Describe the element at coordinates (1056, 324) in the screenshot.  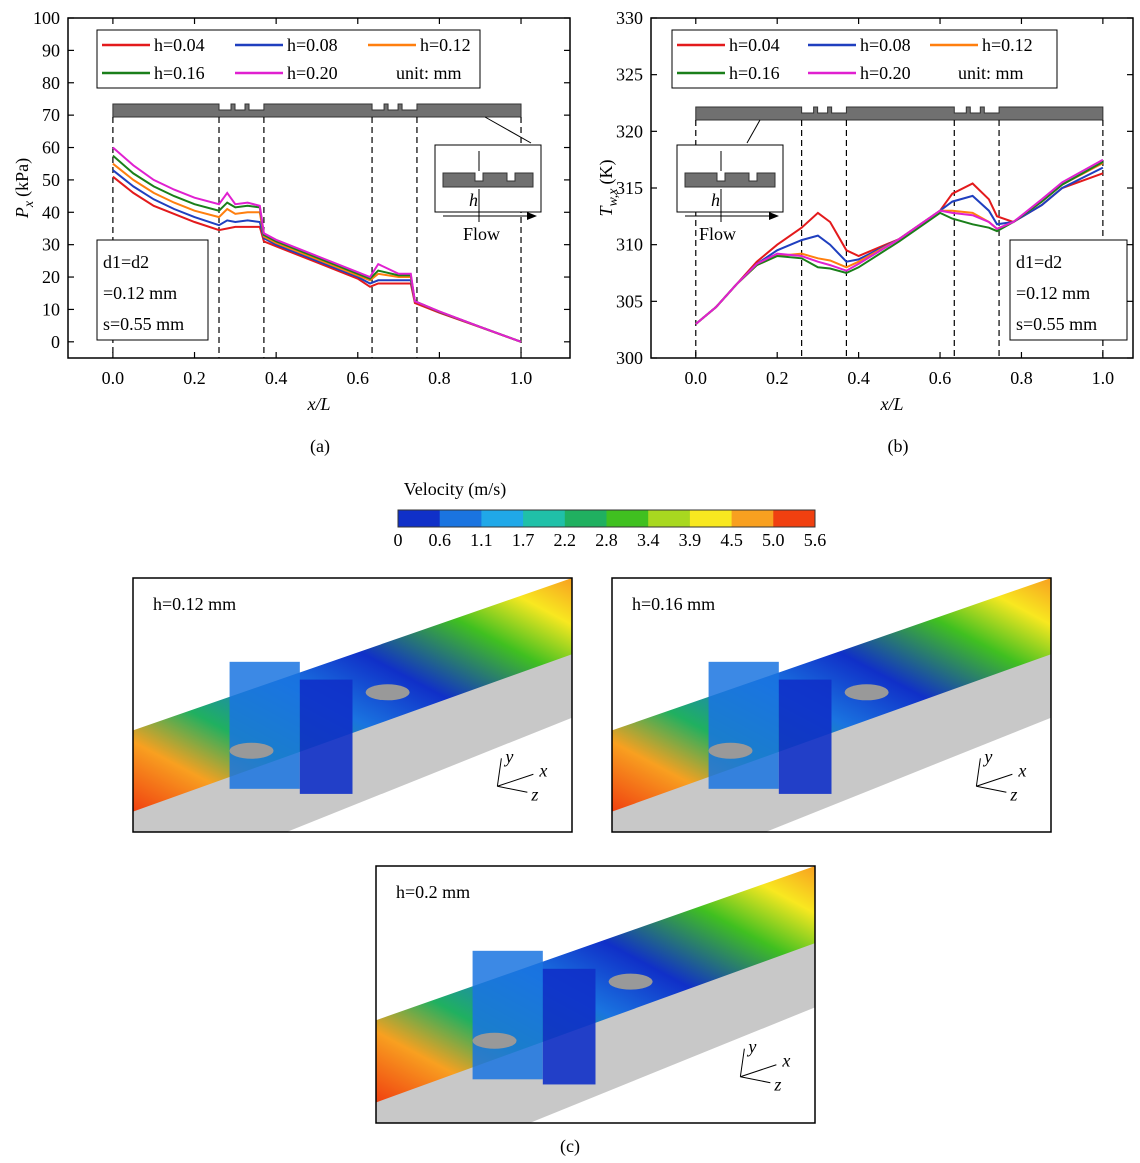
I see `annotation-text: s=0.55 mm` at that location.